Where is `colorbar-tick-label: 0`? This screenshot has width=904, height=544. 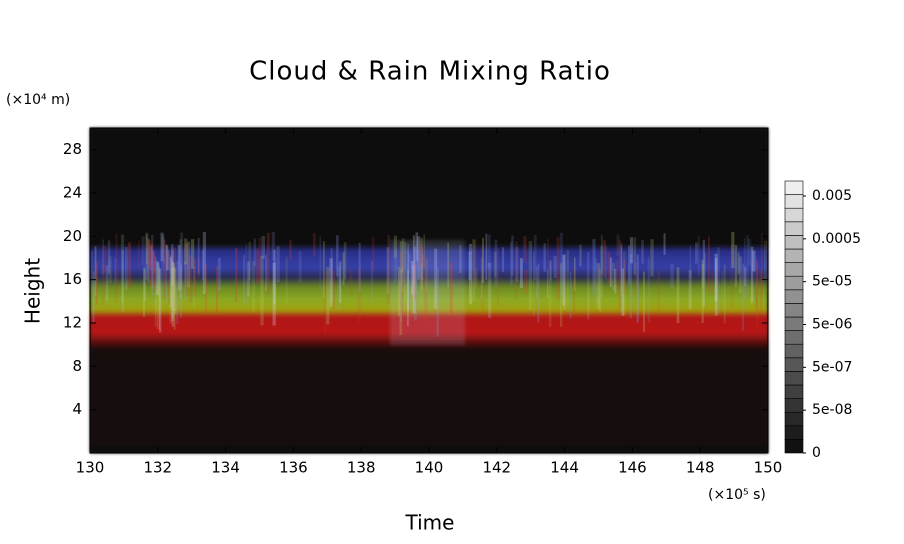
colorbar-tick-label: 0 is located at coordinates (816, 453).